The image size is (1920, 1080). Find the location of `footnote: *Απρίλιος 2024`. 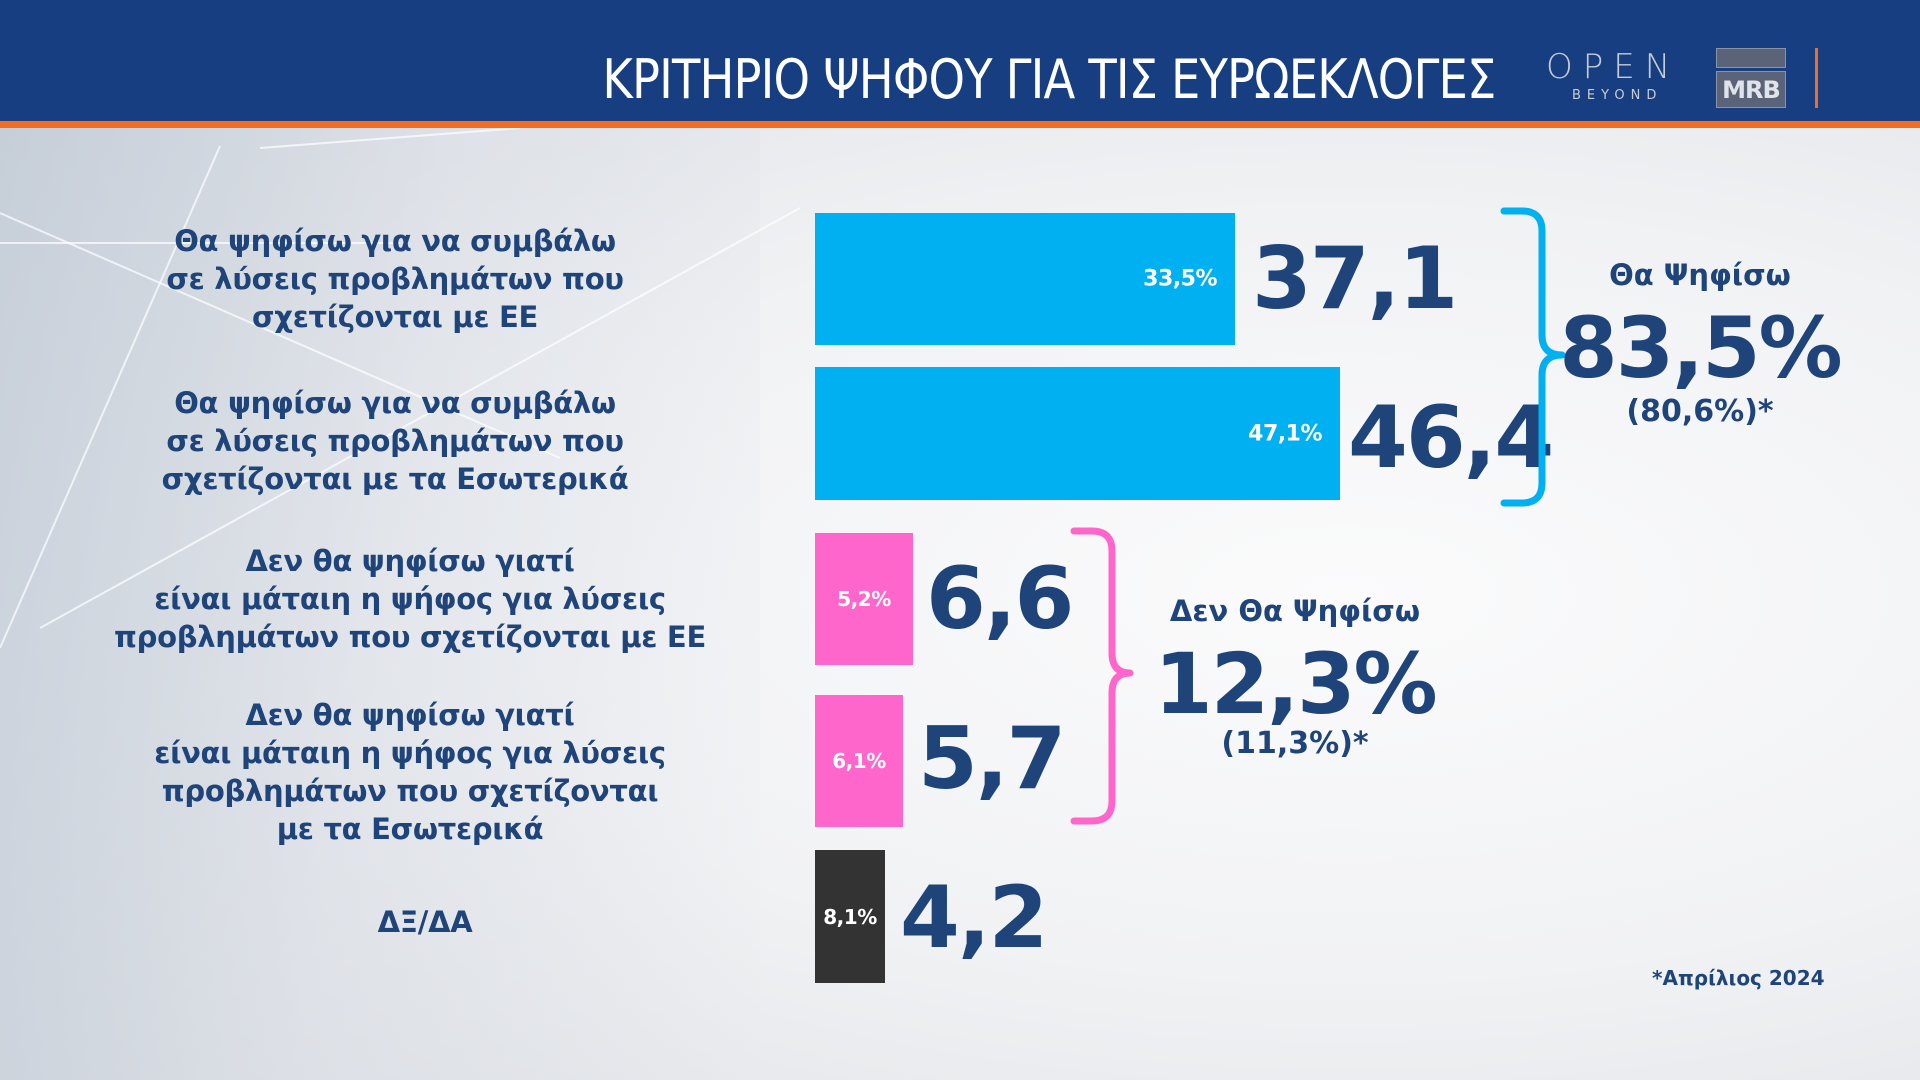

footnote: *Απρίλιος 2024 is located at coordinates (1738, 978).